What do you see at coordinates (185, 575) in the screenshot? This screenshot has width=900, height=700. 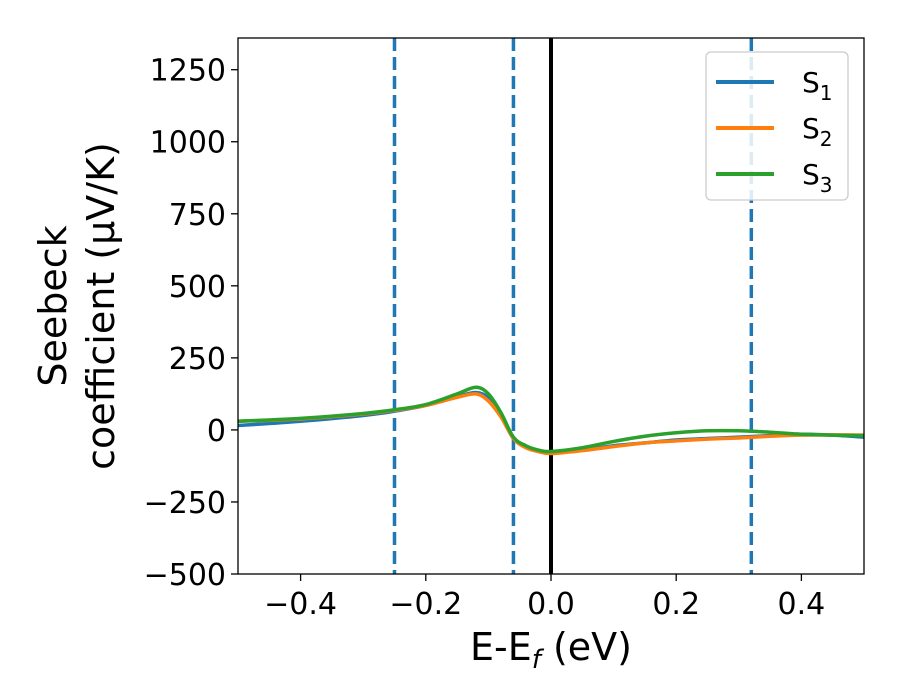 I see `y-tick-label: −500` at bounding box center [185, 575].